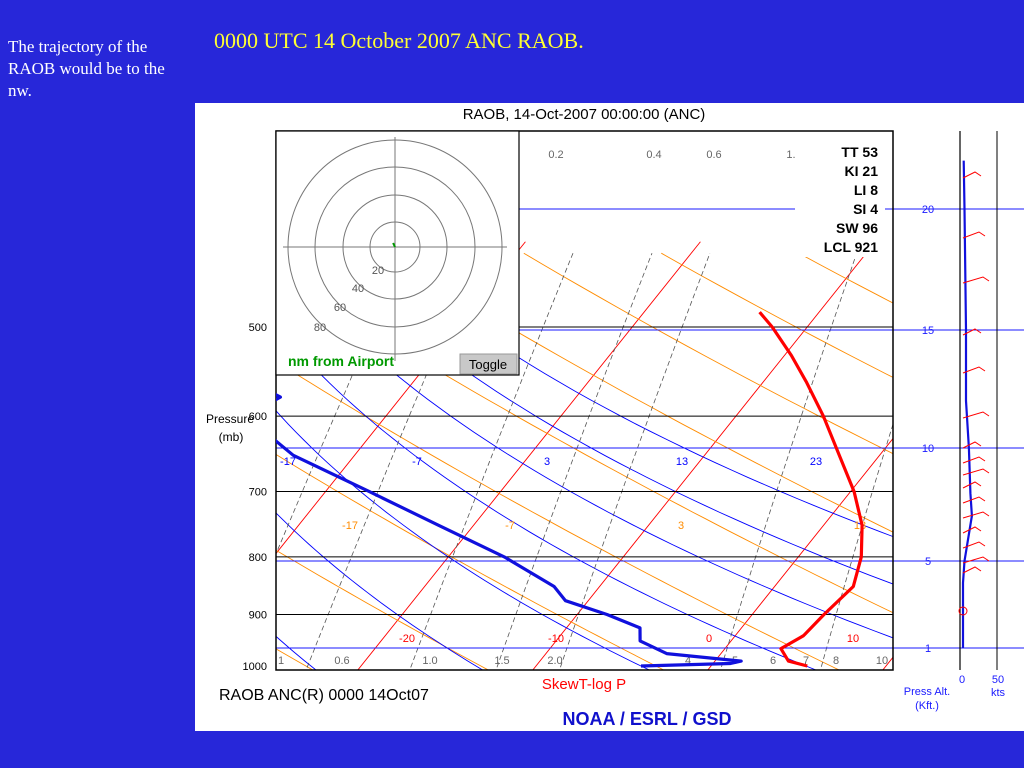 This screenshot has width=1024, height=768. I want to click on mixing-ratio-bottom-label: 0.6, so click(341, 661).